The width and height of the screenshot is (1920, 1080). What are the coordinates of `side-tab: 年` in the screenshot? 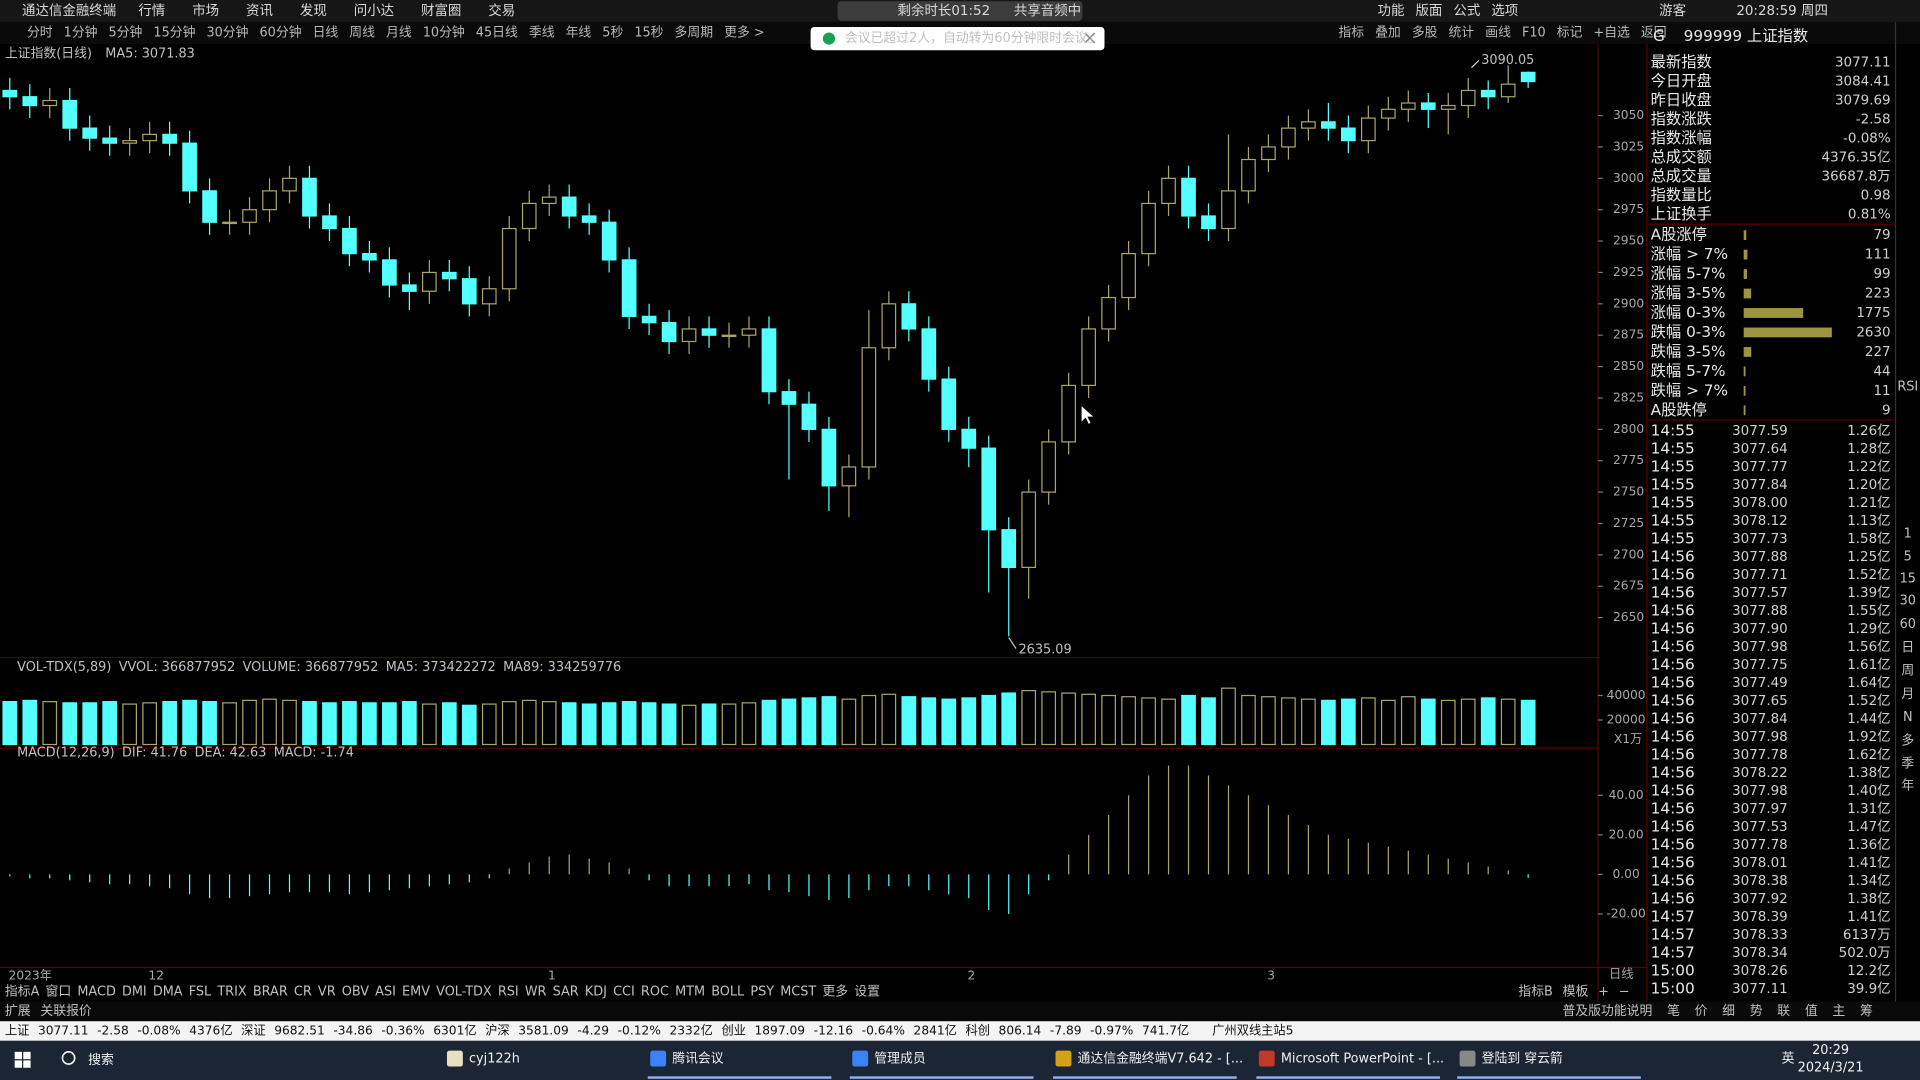 It's located at (1907, 786).